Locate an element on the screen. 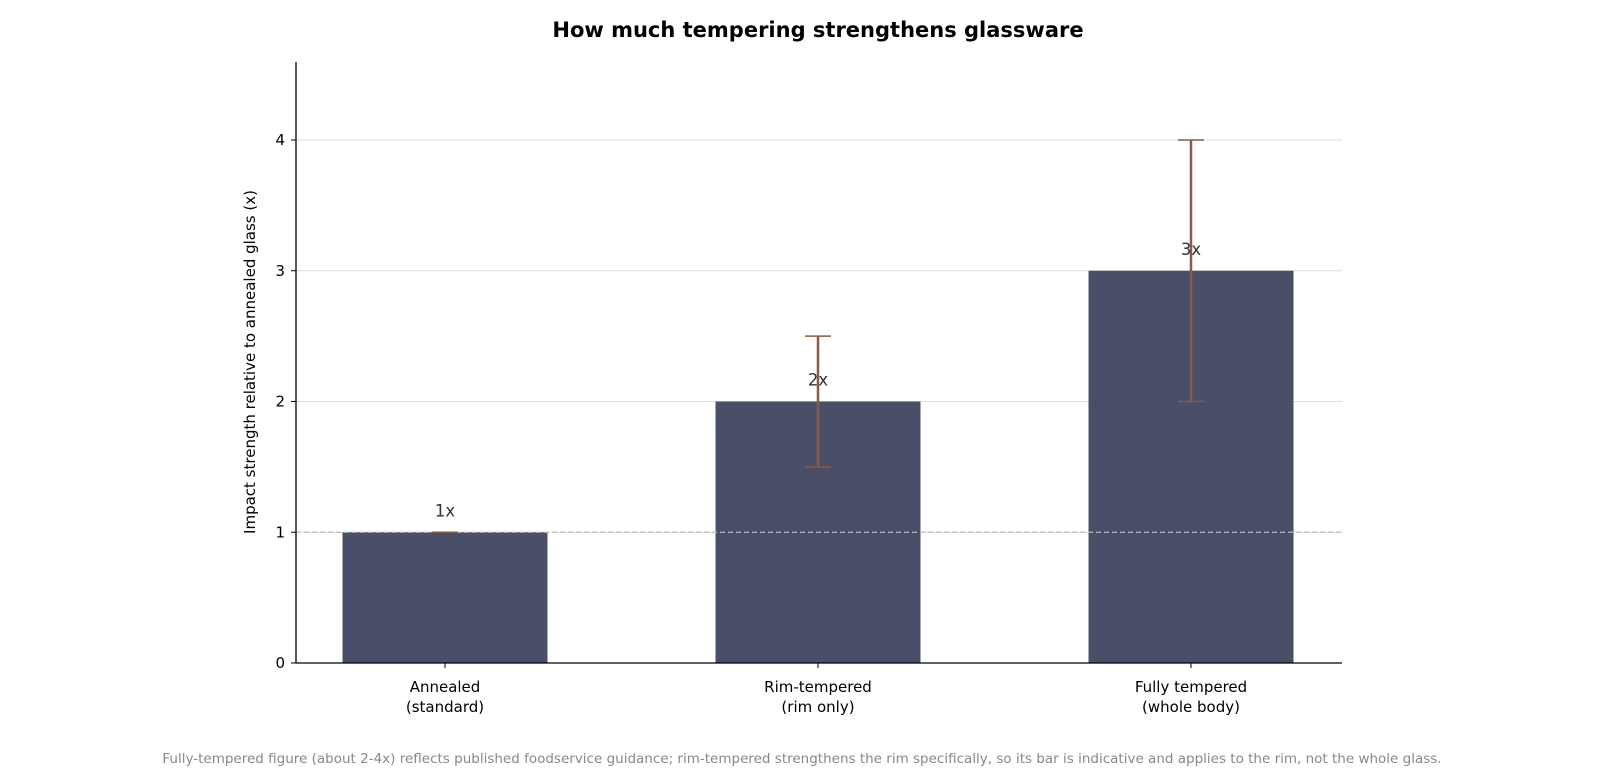  y-tick-label: 3 is located at coordinates (280, 271).